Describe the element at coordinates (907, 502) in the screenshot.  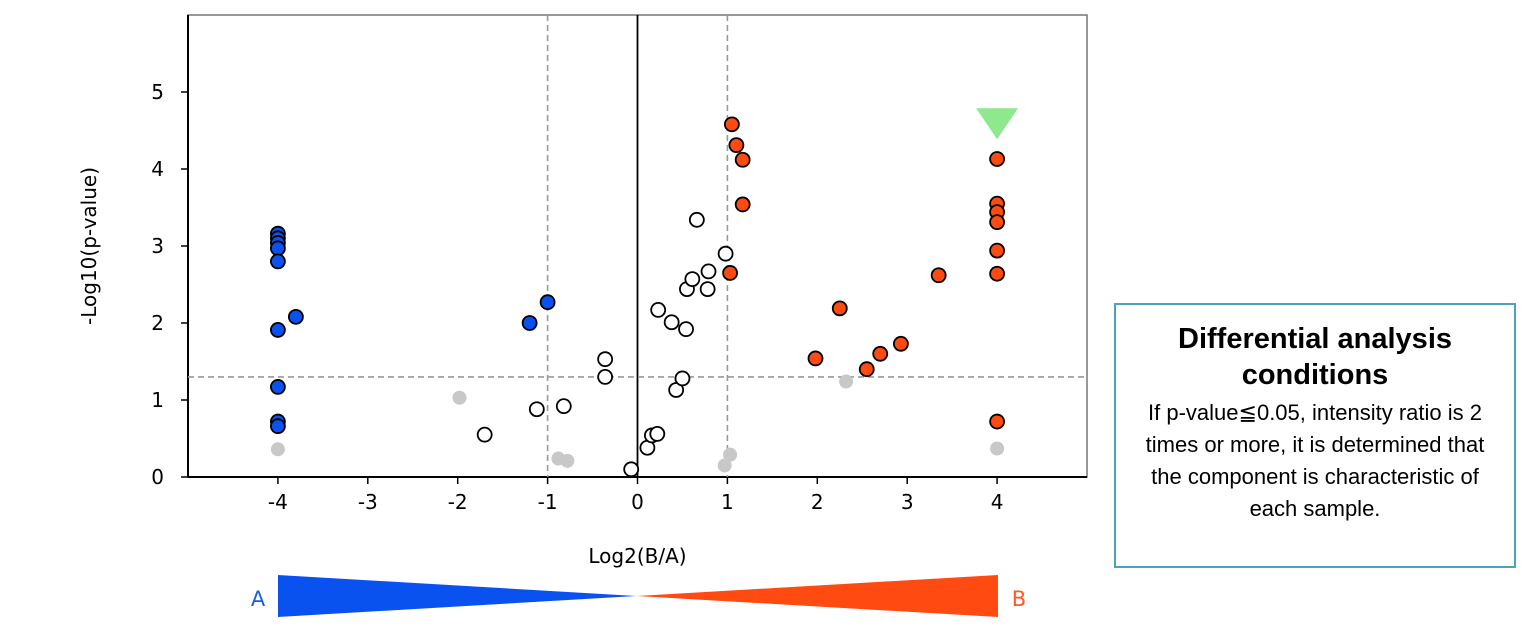
I see `x-tick-label: 3` at that location.